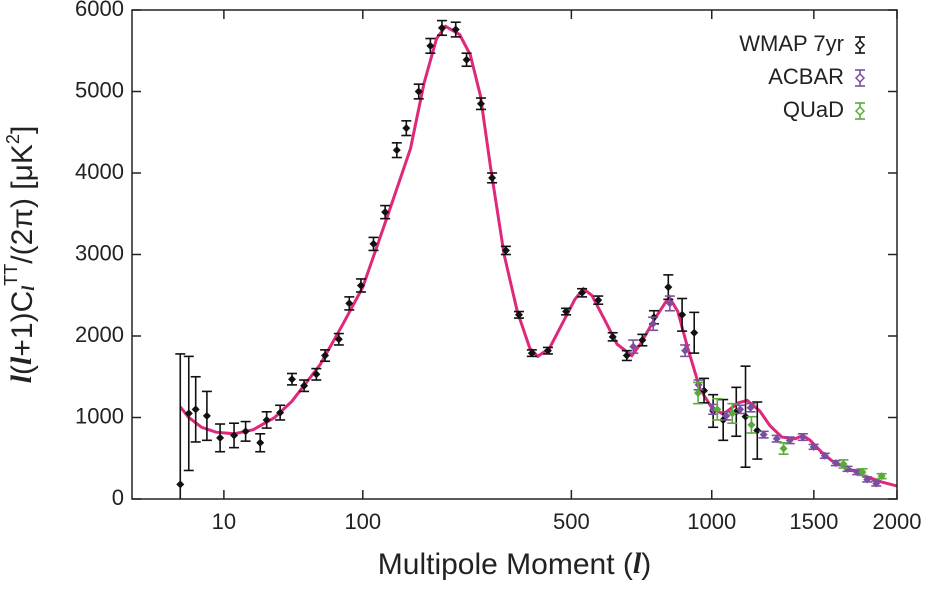  I want to click on label-part: ], so click(22, 130).